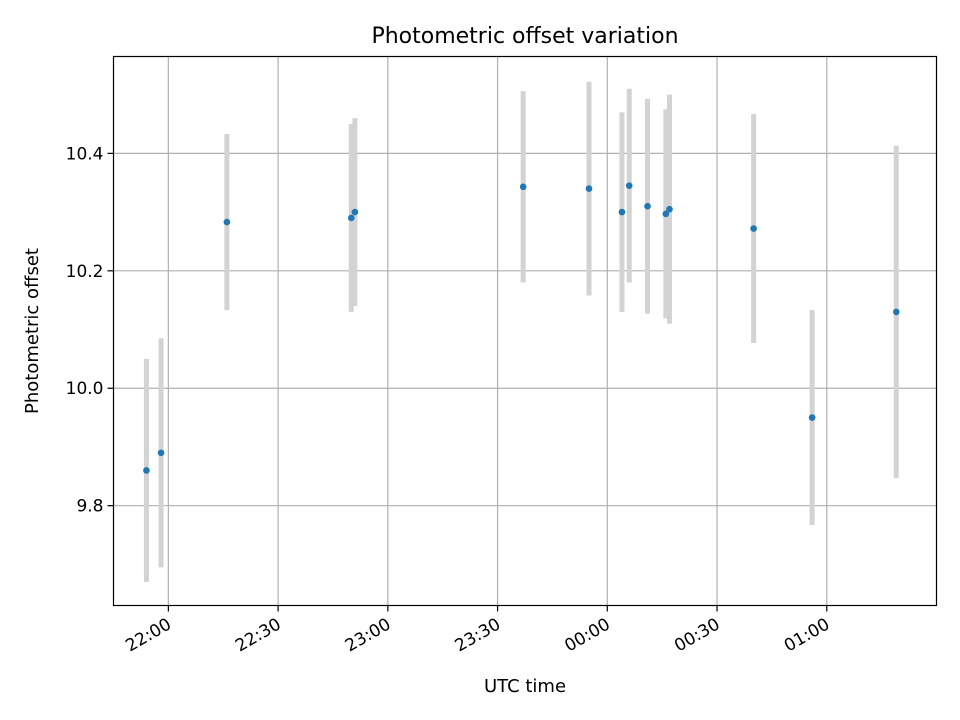 Image resolution: width=960 pixels, height=720 pixels. I want to click on y-tick-label: 9.8, so click(89, 507).